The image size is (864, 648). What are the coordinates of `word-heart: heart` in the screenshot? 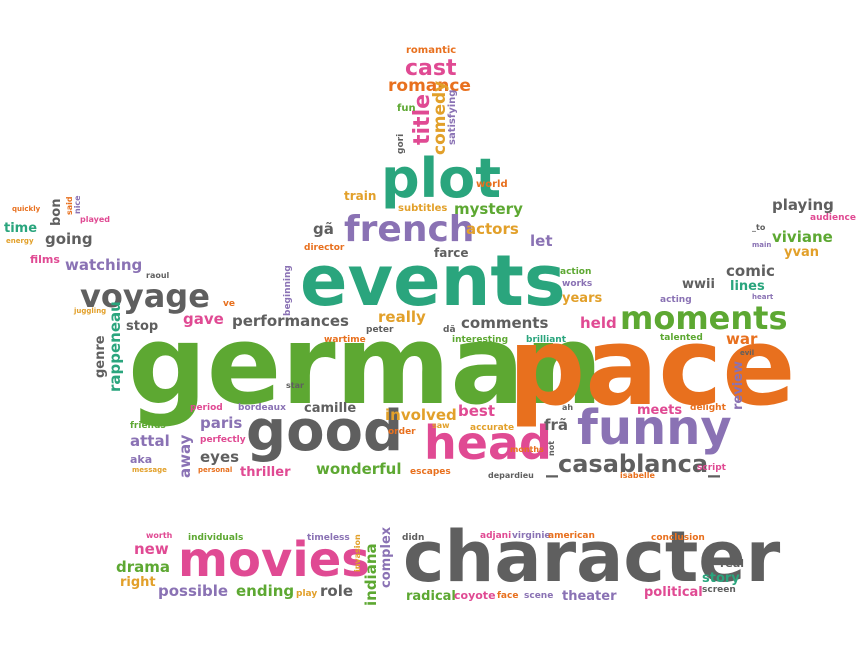 It's located at (763, 297).